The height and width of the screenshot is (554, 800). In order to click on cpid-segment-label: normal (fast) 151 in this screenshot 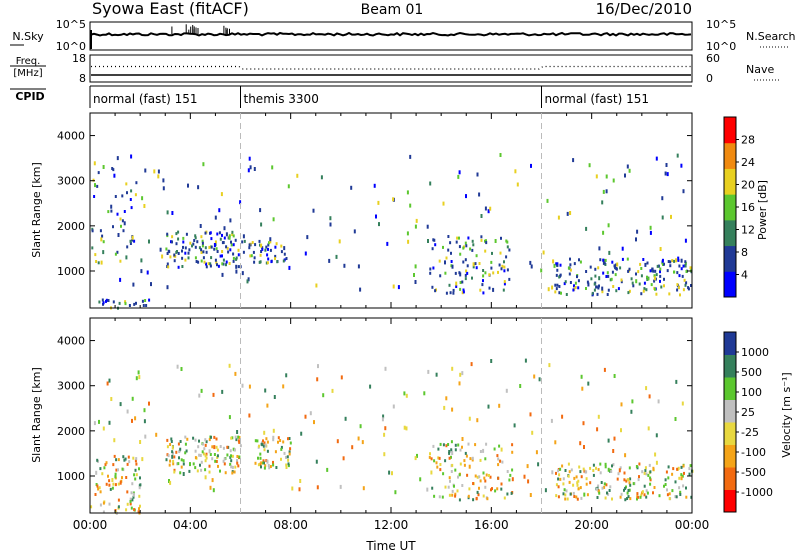, I will do `click(597, 99)`.